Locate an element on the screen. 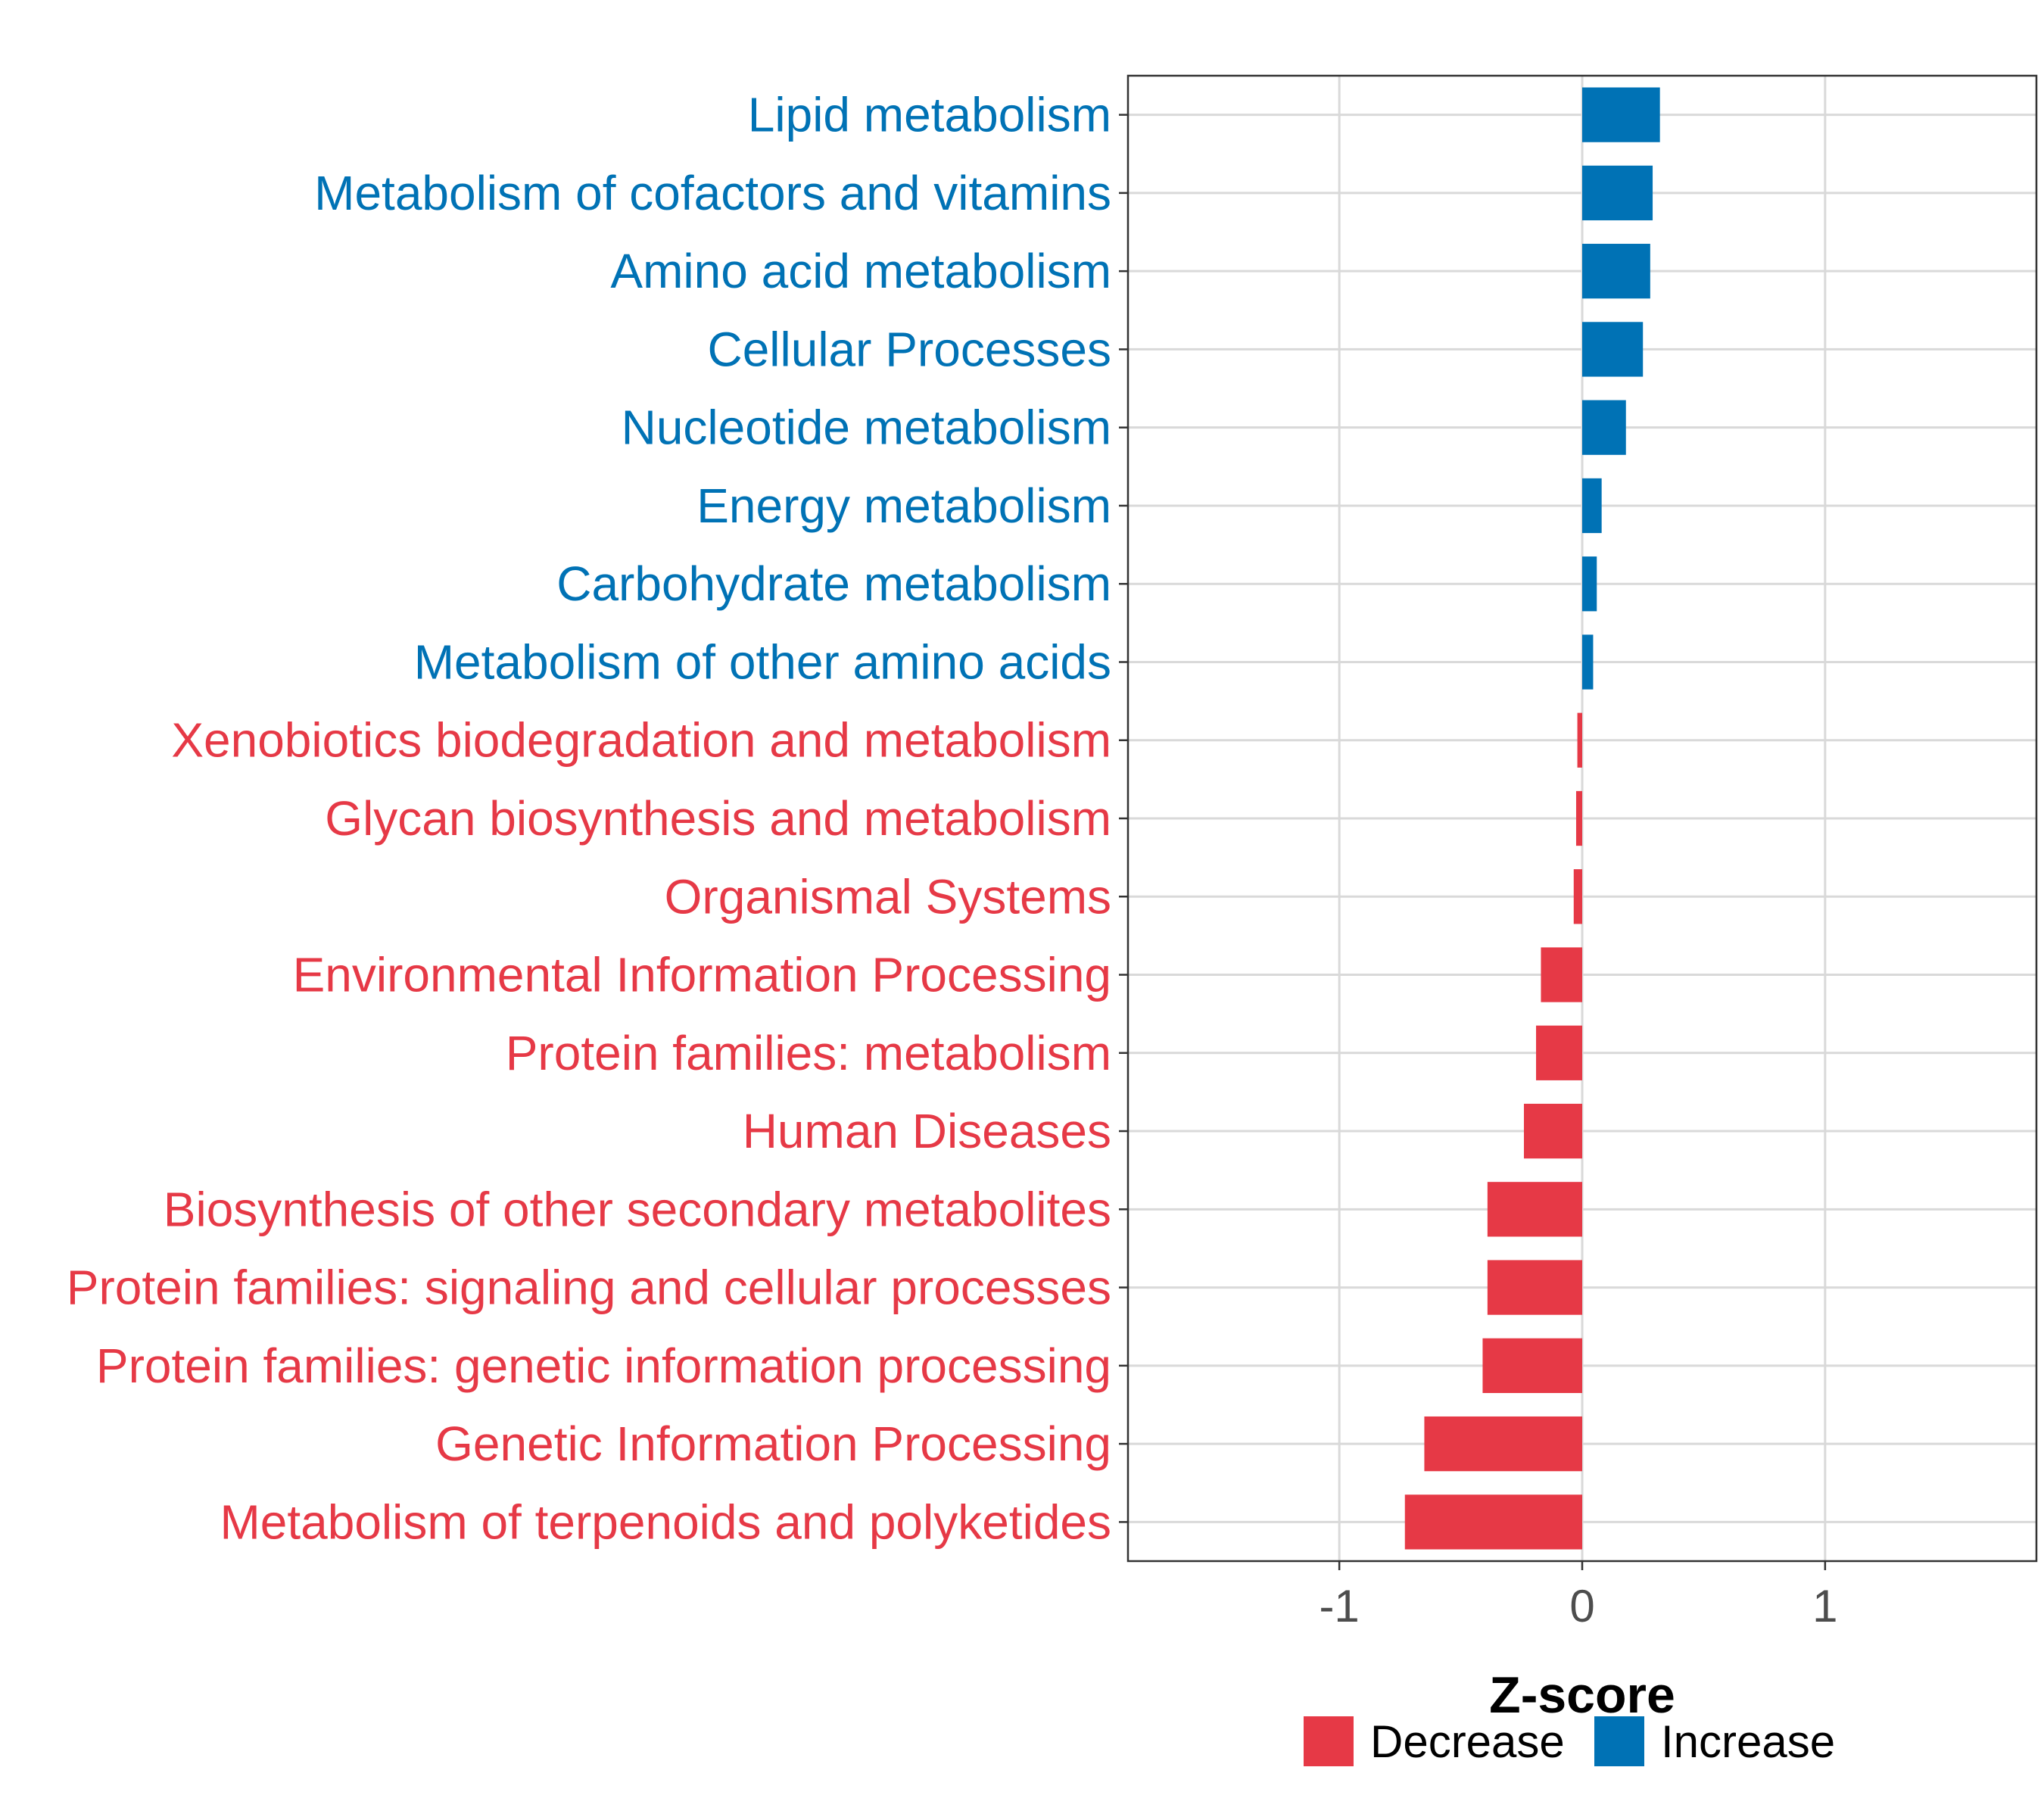 The image size is (2044, 1817). legend: Decrease Increase is located at coordinates (1569, 1741).